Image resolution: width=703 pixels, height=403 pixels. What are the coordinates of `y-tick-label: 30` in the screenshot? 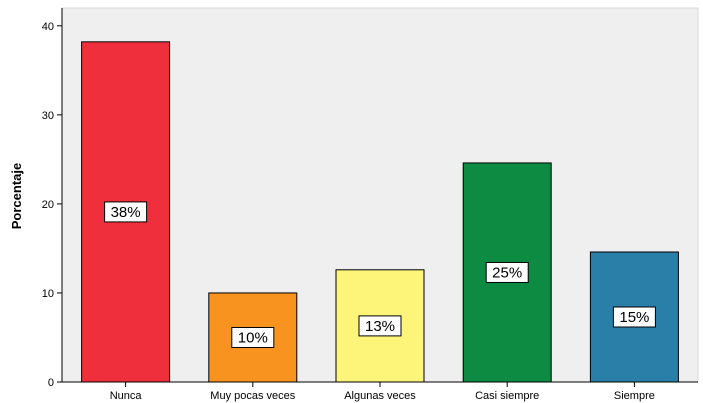 It's located at (48, 116).